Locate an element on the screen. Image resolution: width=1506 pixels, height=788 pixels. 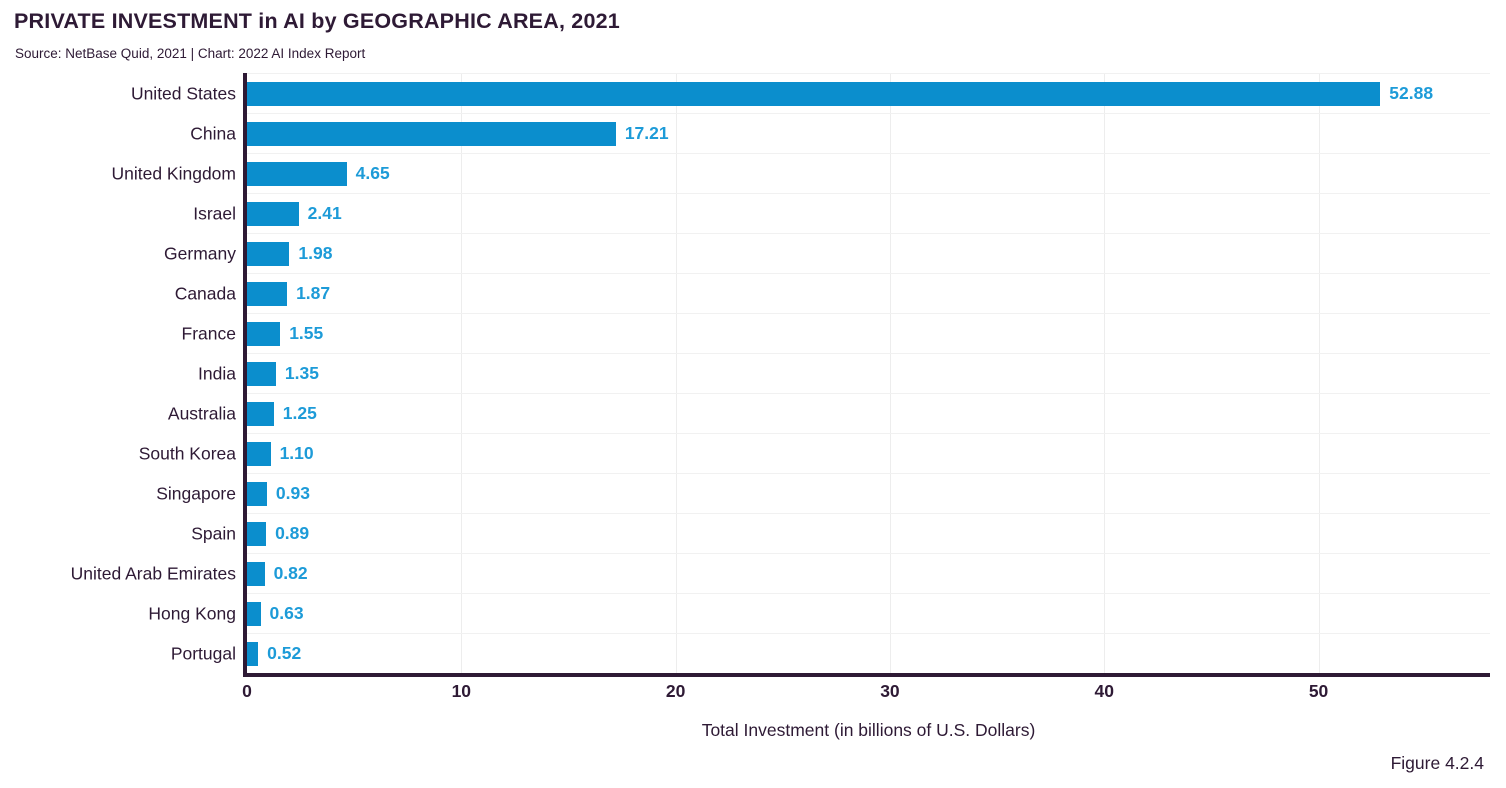
x-axis-ticks: 0 10 20 30 40 50 is located at coordinates (866, 692).